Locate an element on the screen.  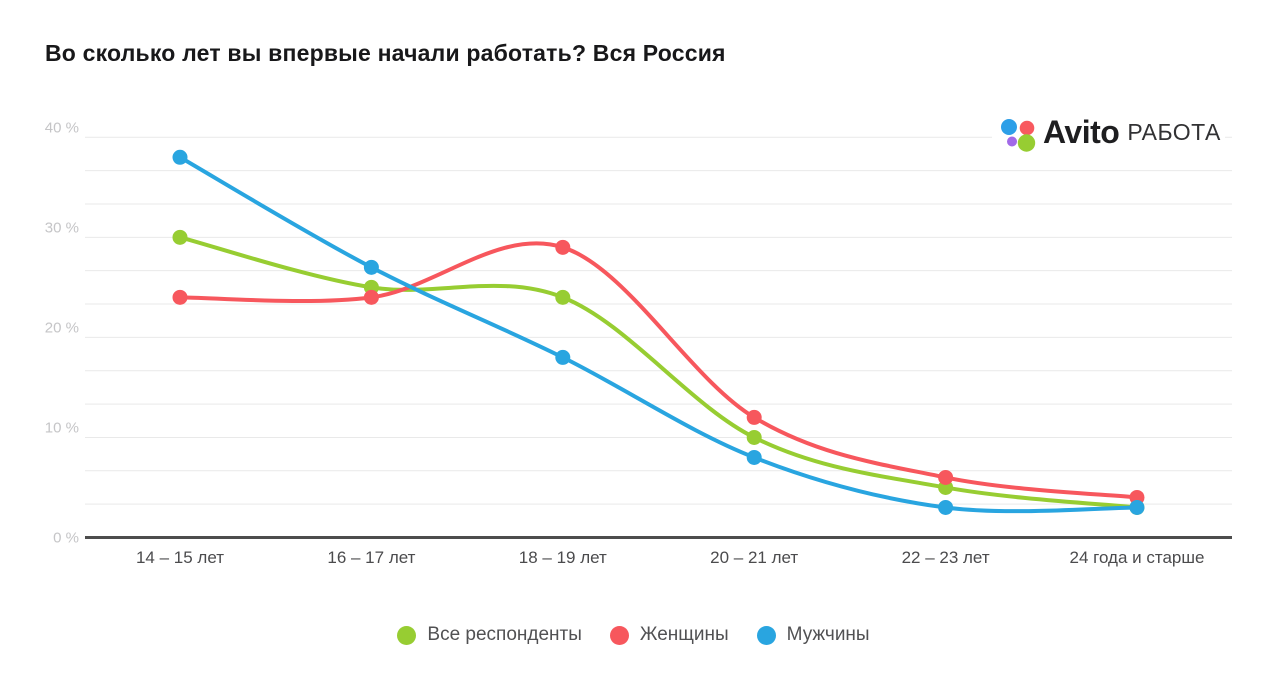
legend-dot-women-icon is located at coordinates (619, 635).